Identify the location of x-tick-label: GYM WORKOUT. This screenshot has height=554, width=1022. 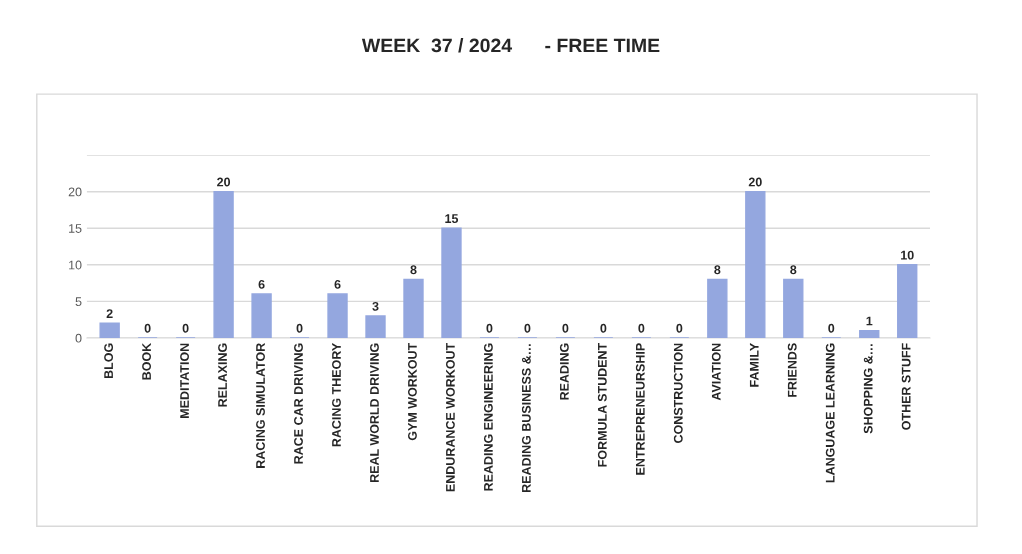
(412, 391).